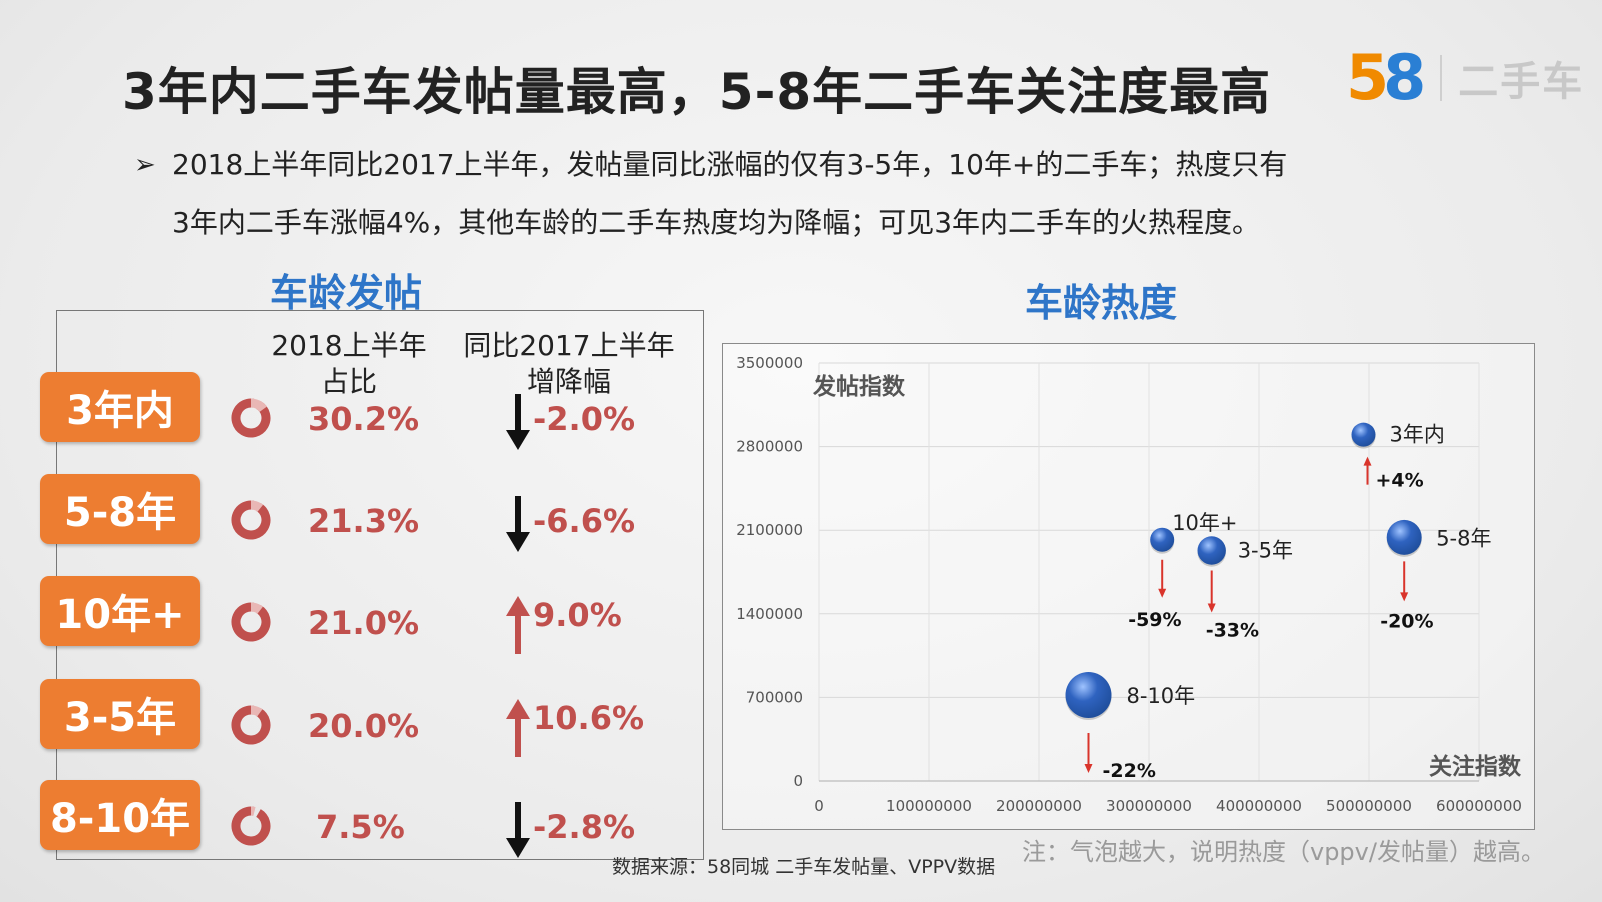 The height and width of the screenshot is (902, 1602). Describe the element at coordinates (1521, 82) in the screenshot. I see `logo-text: 二手车` at that location.